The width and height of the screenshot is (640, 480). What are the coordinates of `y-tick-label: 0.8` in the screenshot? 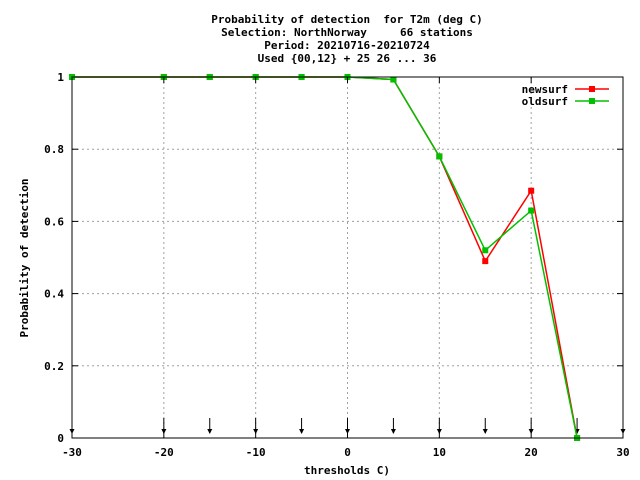 It's located at (54, 149).